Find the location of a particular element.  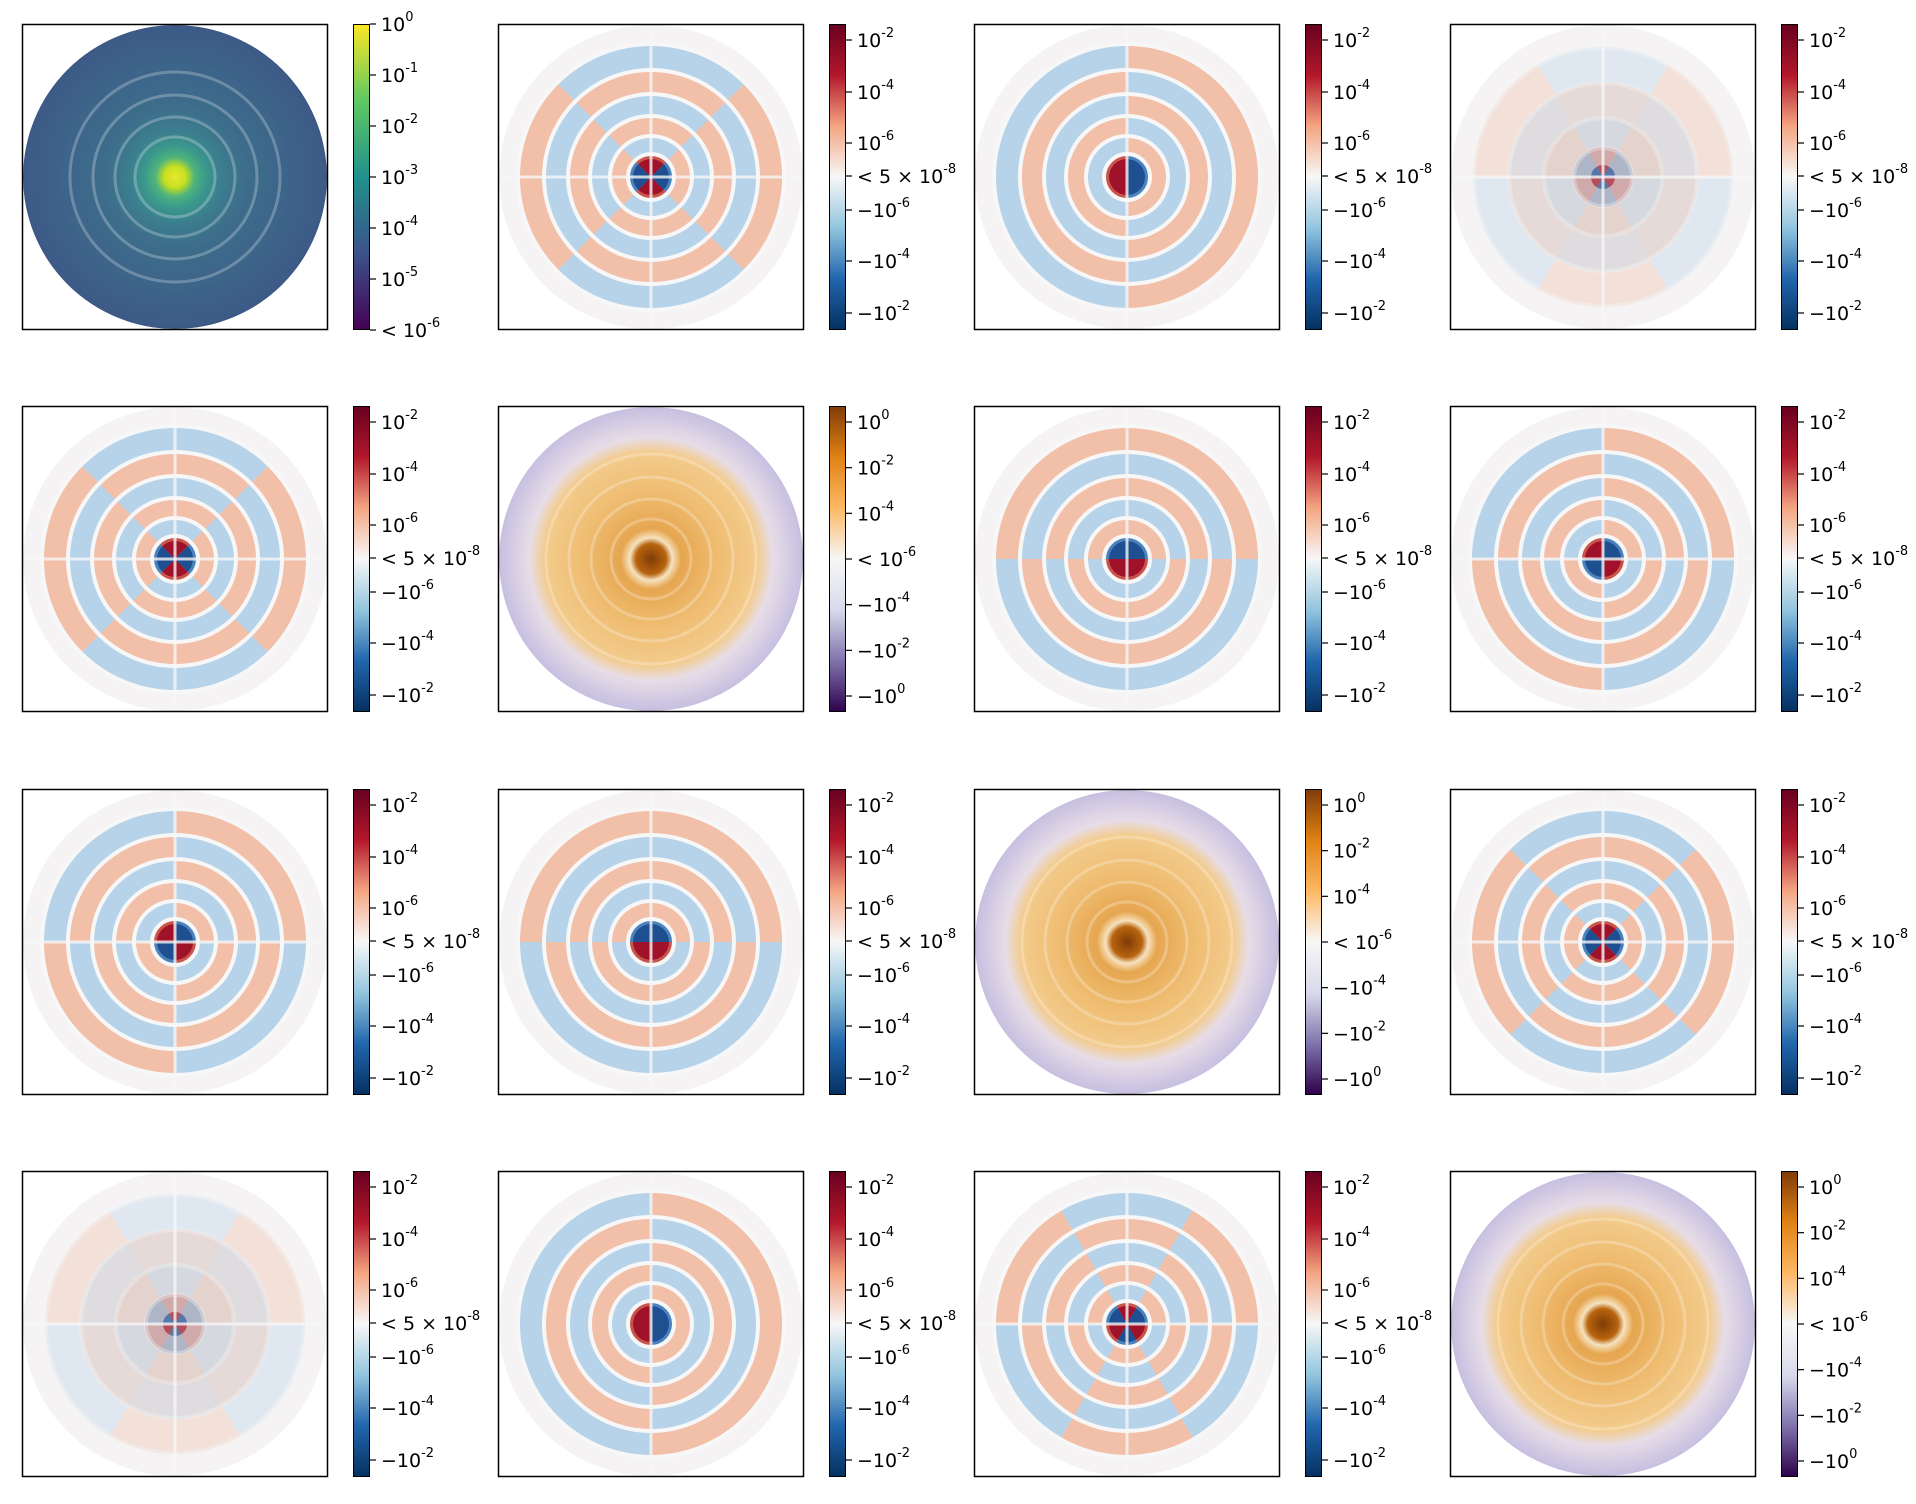

panel-r3-c2: 10⁻² 10⁻⁴ 10⁻⁶ < 5 × 10-8 −10-6 −10-4 −10-2 is located at coordinates (726, 942).